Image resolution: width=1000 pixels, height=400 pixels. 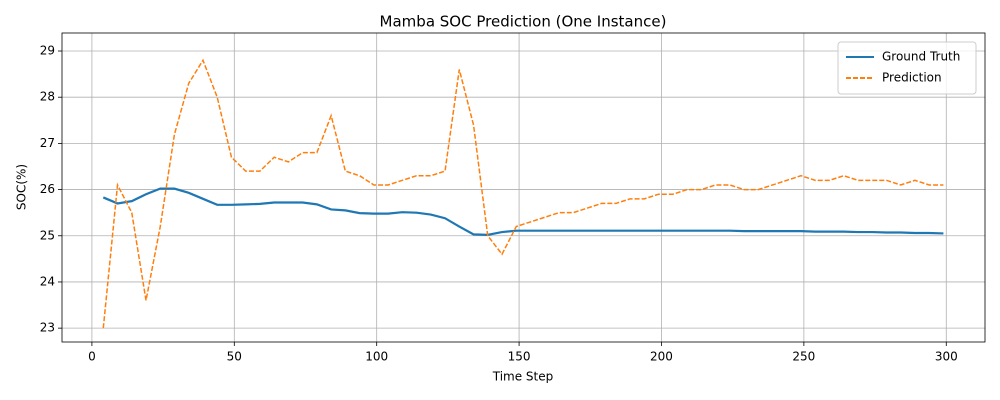 I want to click on y-tick-label: 26, so click(x=47, y=189).